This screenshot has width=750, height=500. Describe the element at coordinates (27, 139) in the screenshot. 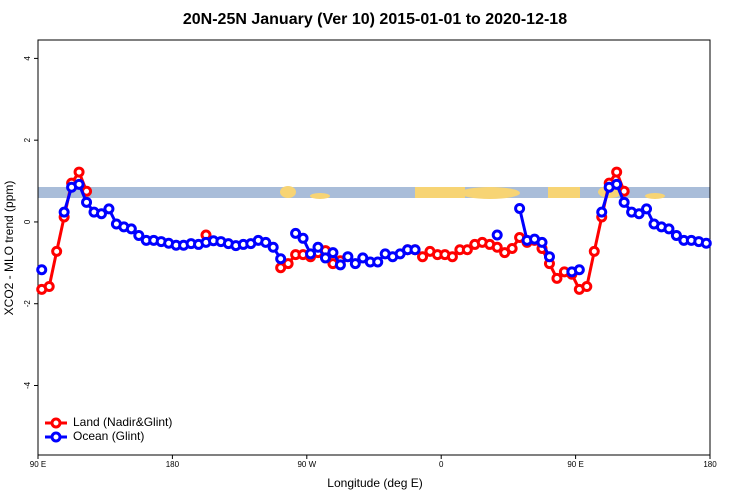

I see `y-tick-label: 2` at that location.